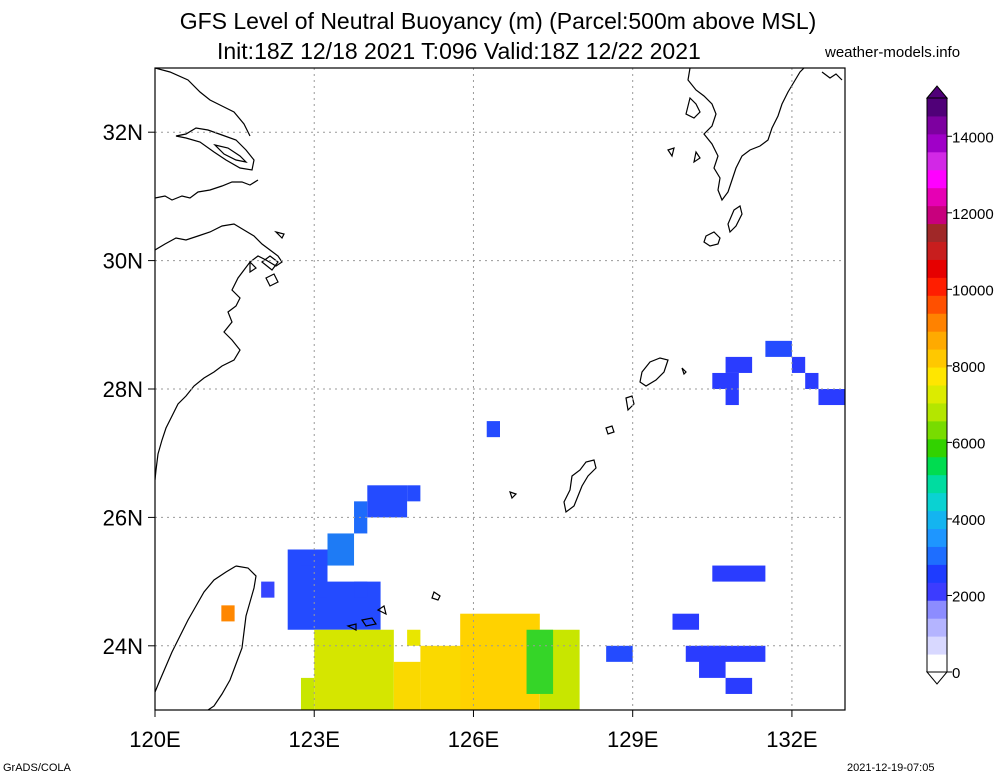  What do you see at coordinates (123, 646) in the screenshot?
I see `lat-tick-label: 24N` at bounding box center [123, 646].